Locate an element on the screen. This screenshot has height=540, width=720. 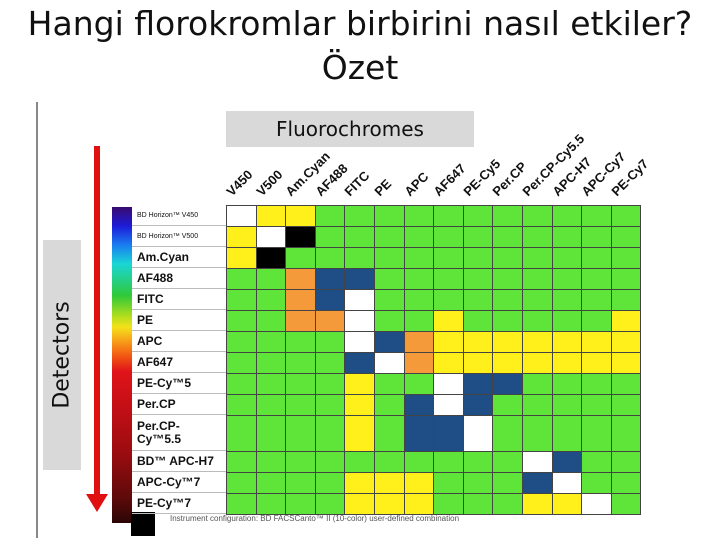
row-label: Per.CP is located at coordinates (179, 404).